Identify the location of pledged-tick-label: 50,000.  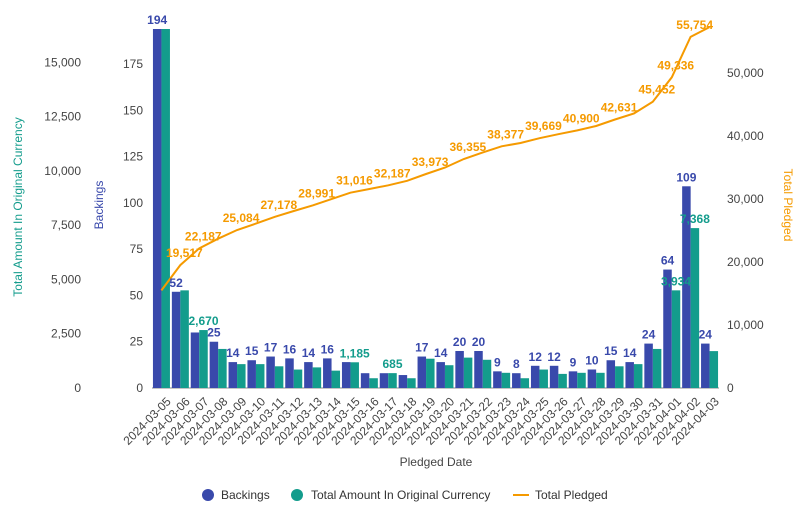
(745, 73).